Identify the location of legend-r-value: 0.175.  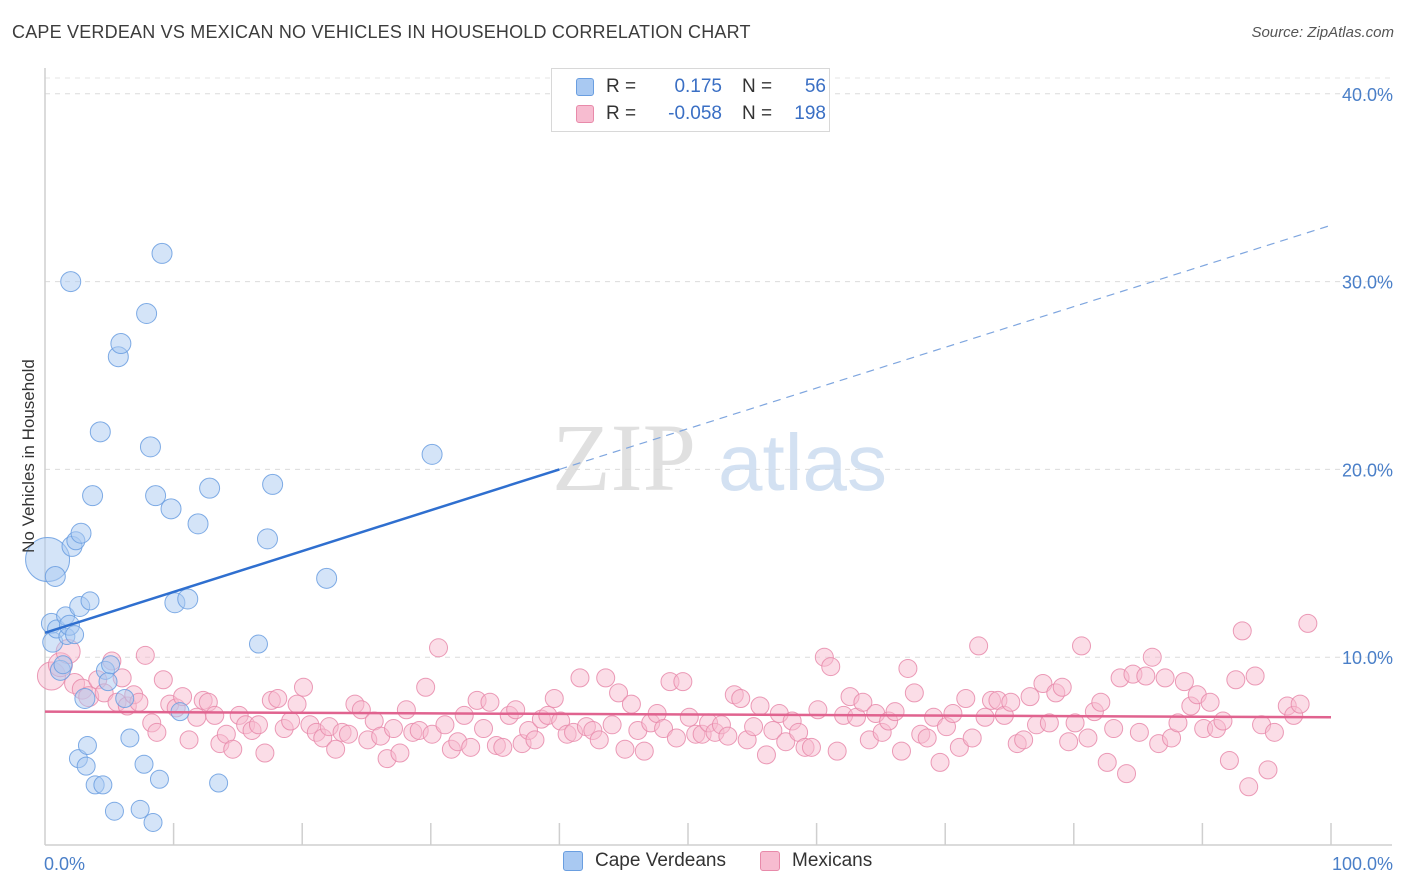
(698, 86).